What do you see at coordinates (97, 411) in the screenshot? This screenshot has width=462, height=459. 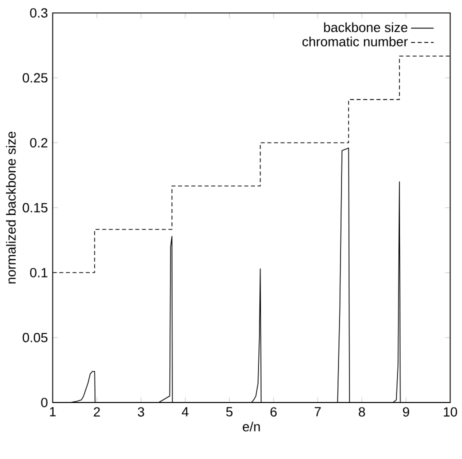 I see `x-tick-label: 2` at bounding box center [97, 411].